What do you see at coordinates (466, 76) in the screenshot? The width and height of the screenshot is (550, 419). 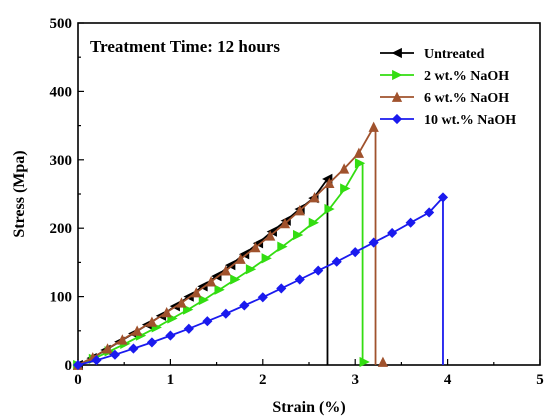 I see `legend-label: 2 wt.% NaOH` at bounding box center [466, 76].